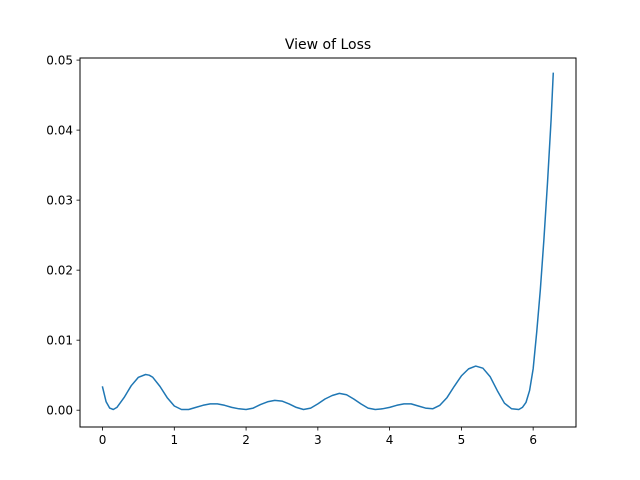 The image size is (640, 480). Describe the element at coordinates (59, 201) in the screenshot. I see `y-tick-label: 0.03` at that location.